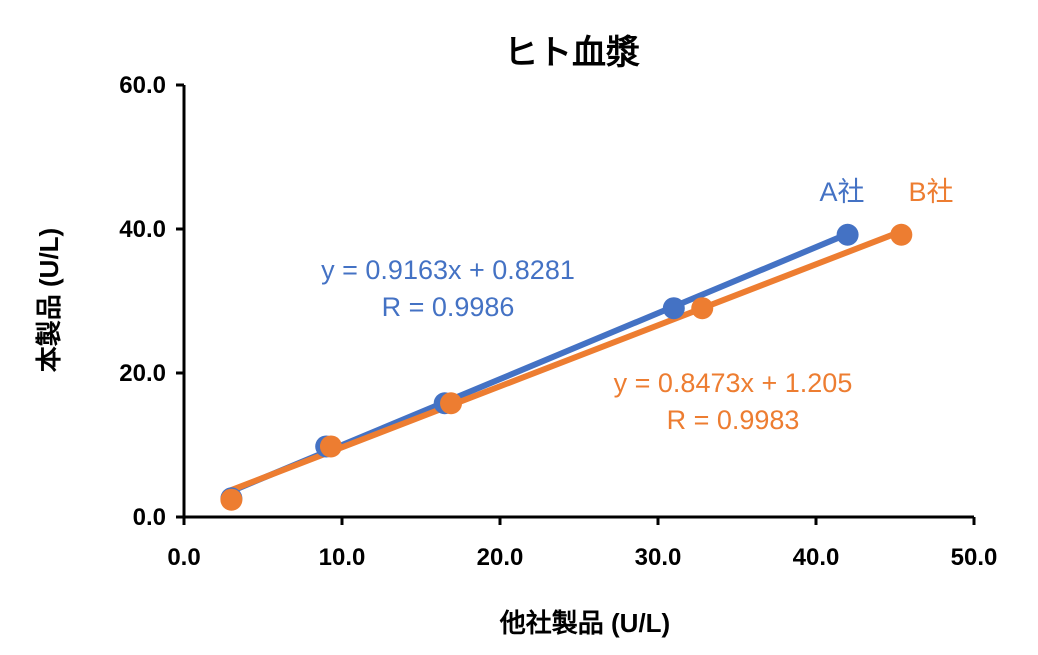  What do you see at coordinates (584, 623) in the screenshot?
I see `x-axis-title: 他社製品 (U/L)` at bounding box center [584, 623].